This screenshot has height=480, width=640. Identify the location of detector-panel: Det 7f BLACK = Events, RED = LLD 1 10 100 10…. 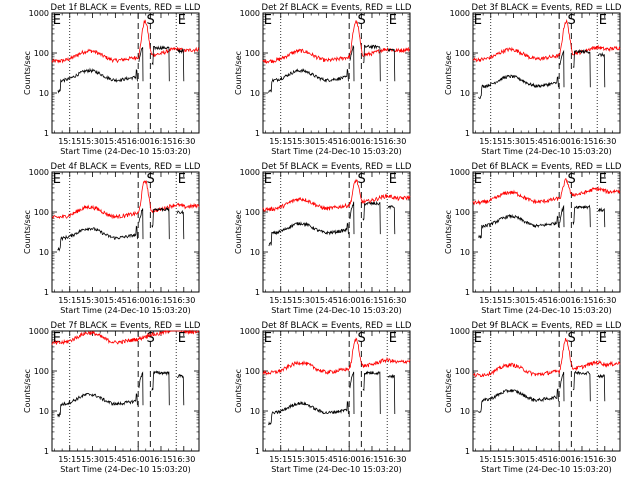
(112, 397).